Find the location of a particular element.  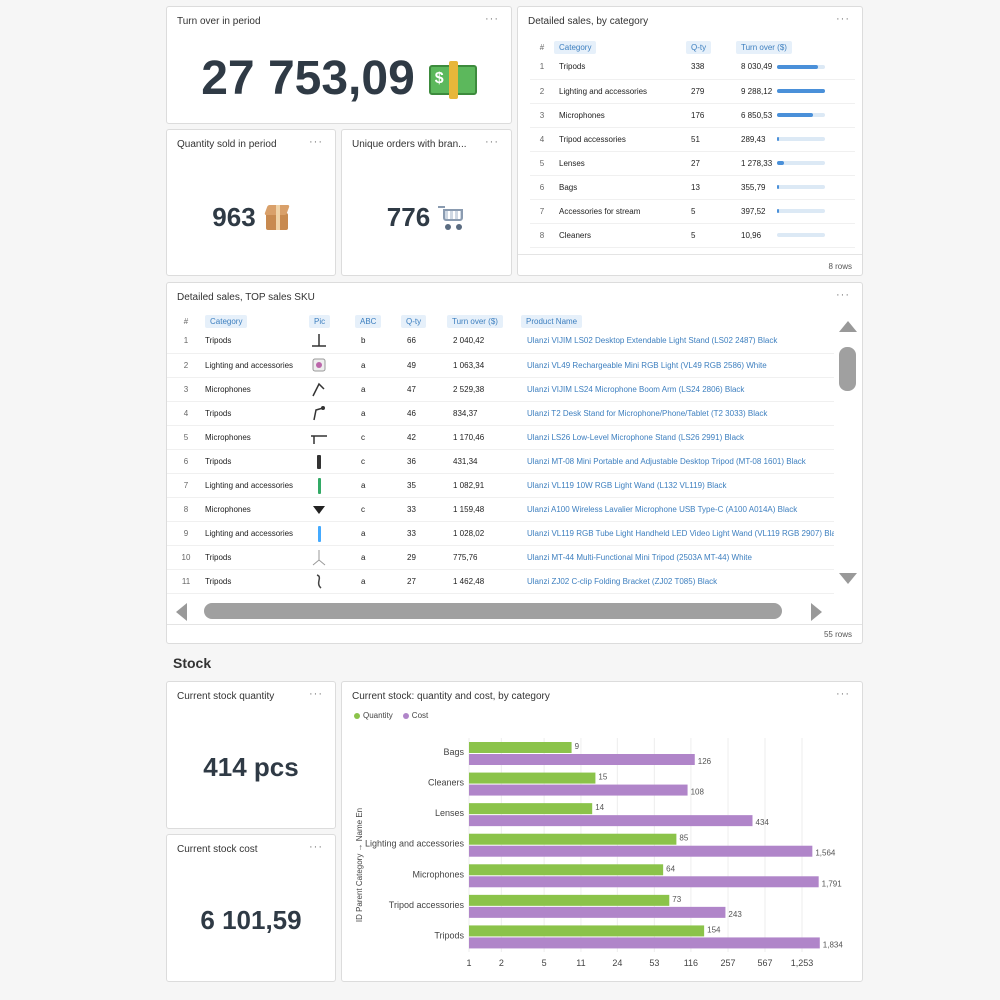

turnover-menu-button: ··· is located at coordinates (492, 19).